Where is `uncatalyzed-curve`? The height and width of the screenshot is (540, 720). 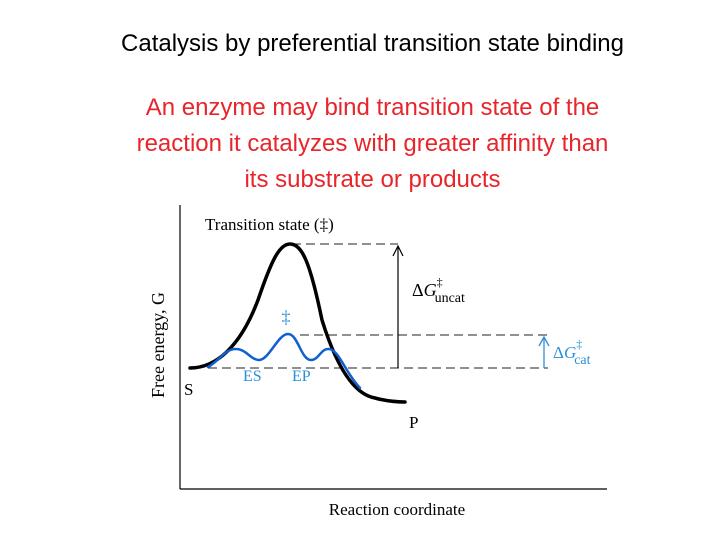 uncatalyzed-curve is located at coordinates (297, 323).